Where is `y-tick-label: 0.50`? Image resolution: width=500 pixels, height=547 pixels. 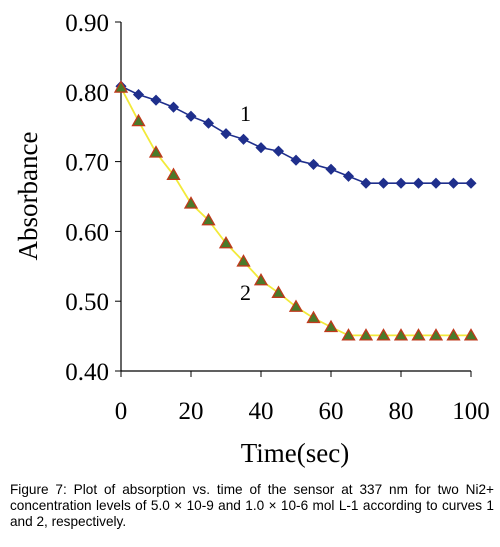
y-tick-label: 0.50 is located at coordinates (87, 302).